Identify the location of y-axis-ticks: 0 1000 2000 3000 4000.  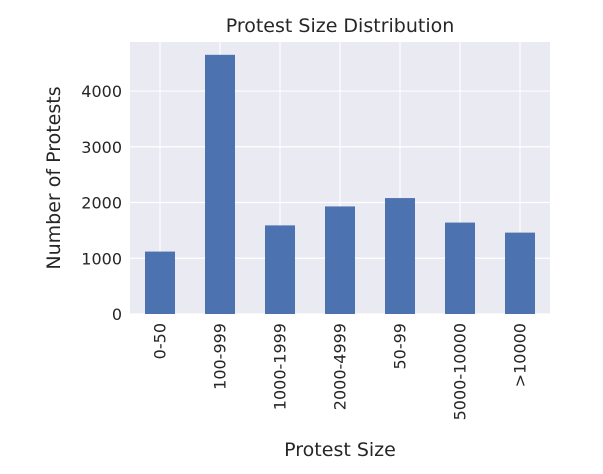
(101, 203).